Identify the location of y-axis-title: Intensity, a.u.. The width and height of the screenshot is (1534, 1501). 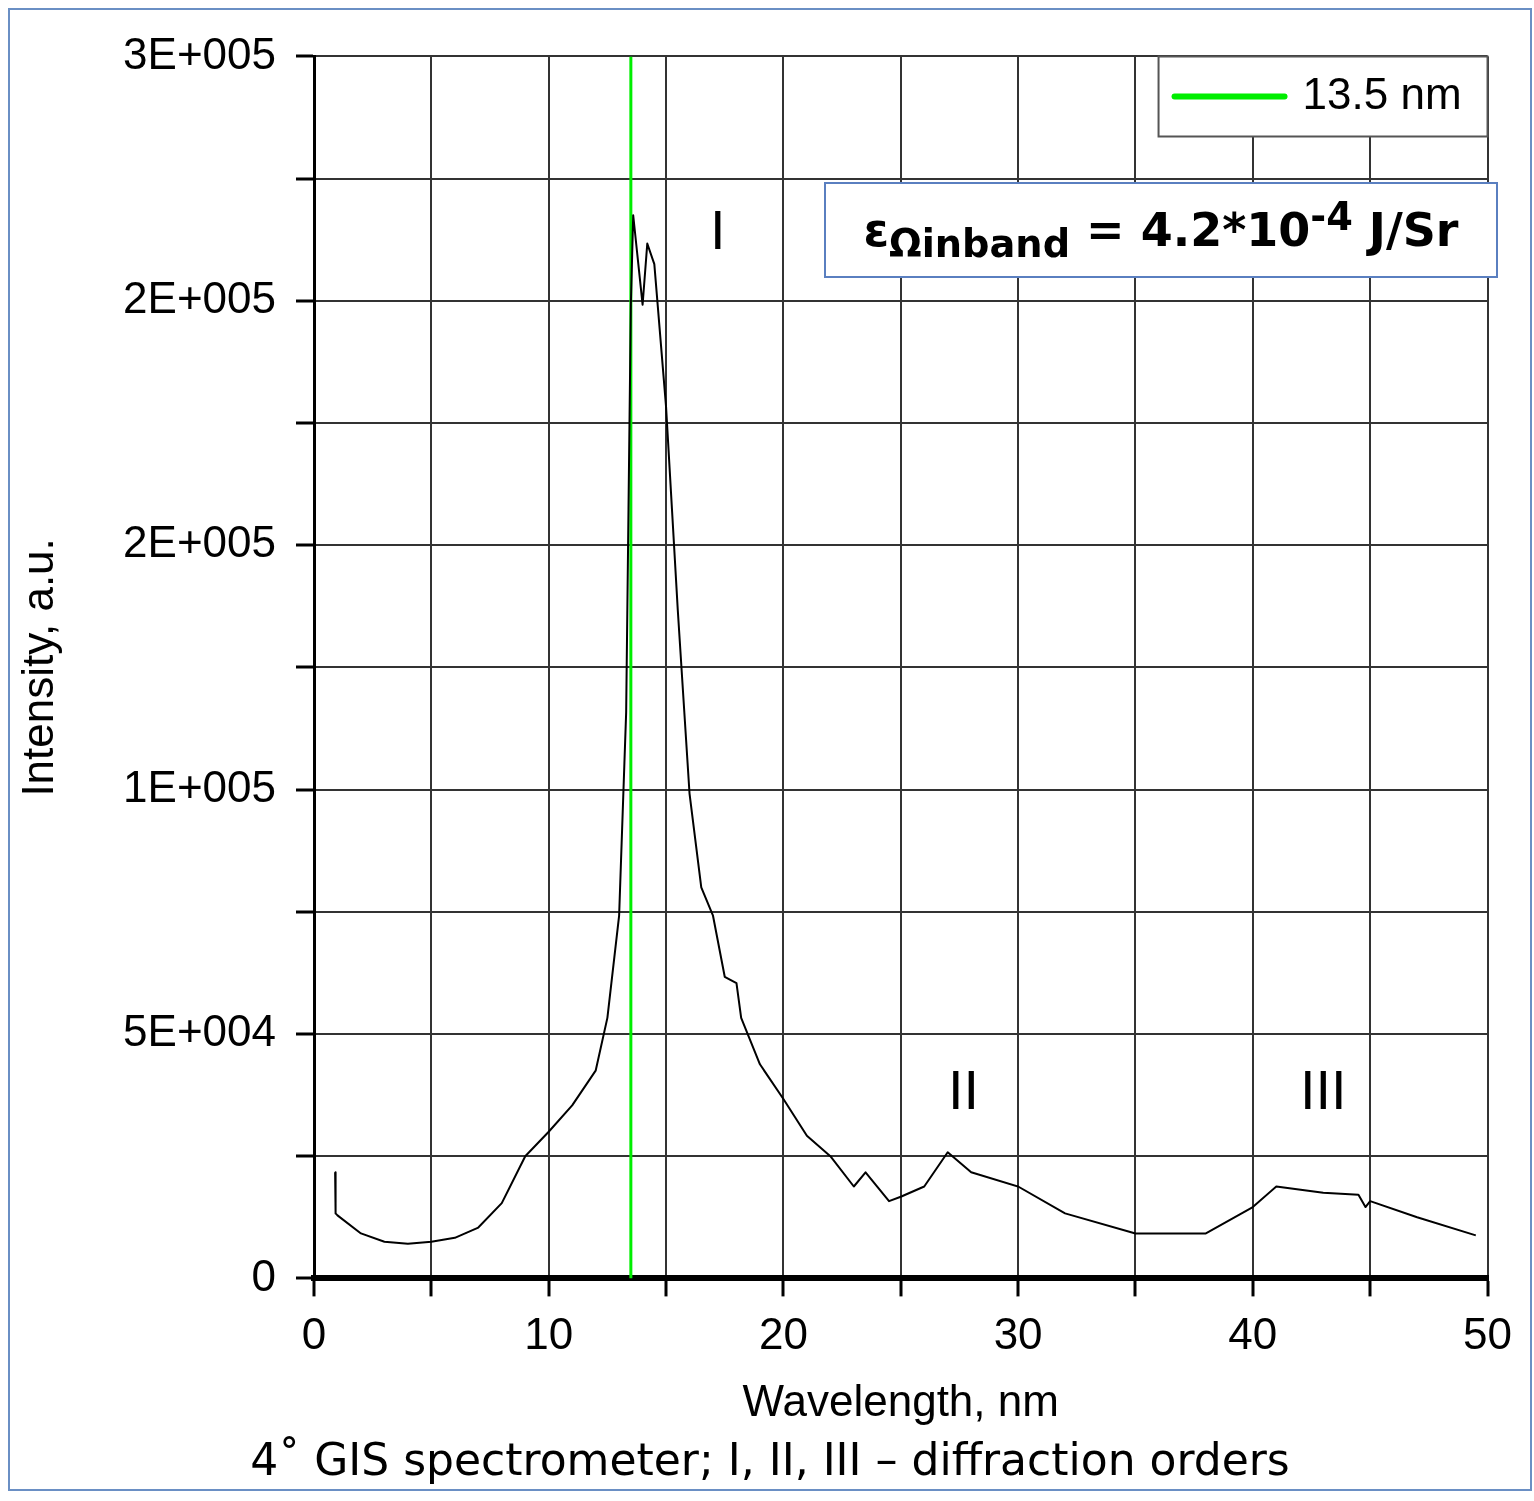
(37, 667).